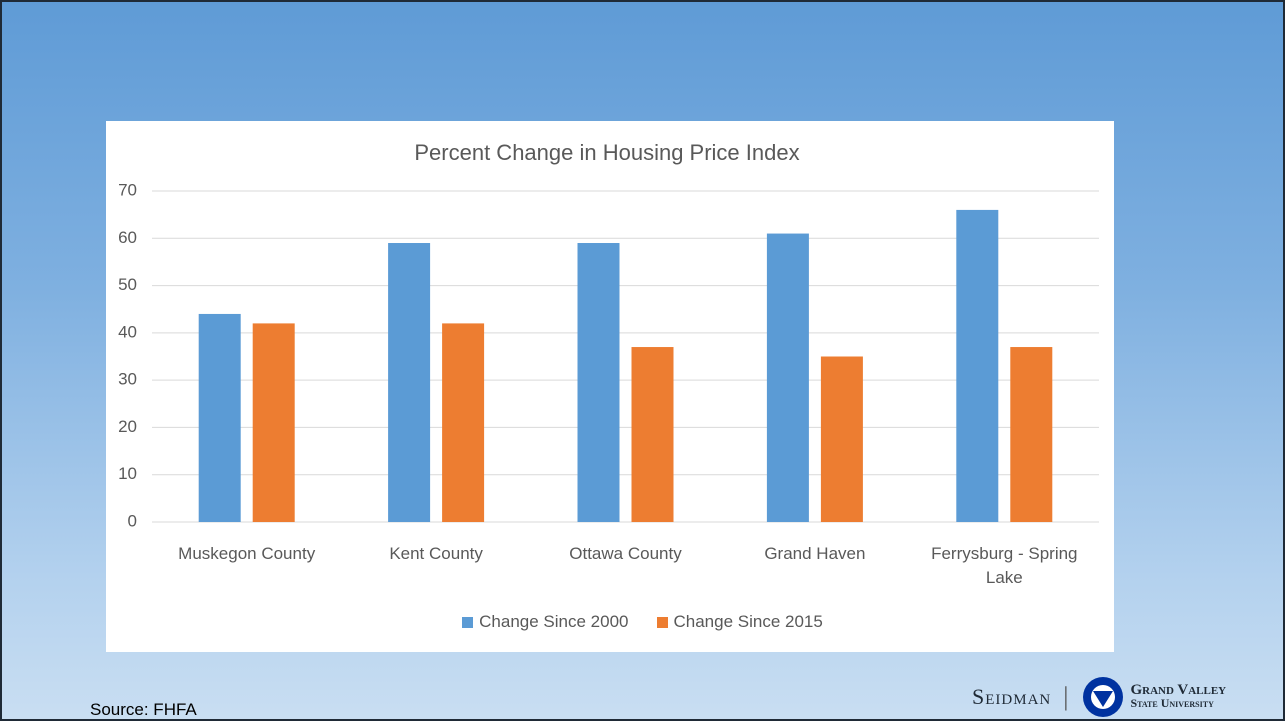 The image size is (1285, 721). What do you see at coordinates (127, 331) in the screenshot?
I see `y-tick-label: 40` at bounding box center [127, 331].